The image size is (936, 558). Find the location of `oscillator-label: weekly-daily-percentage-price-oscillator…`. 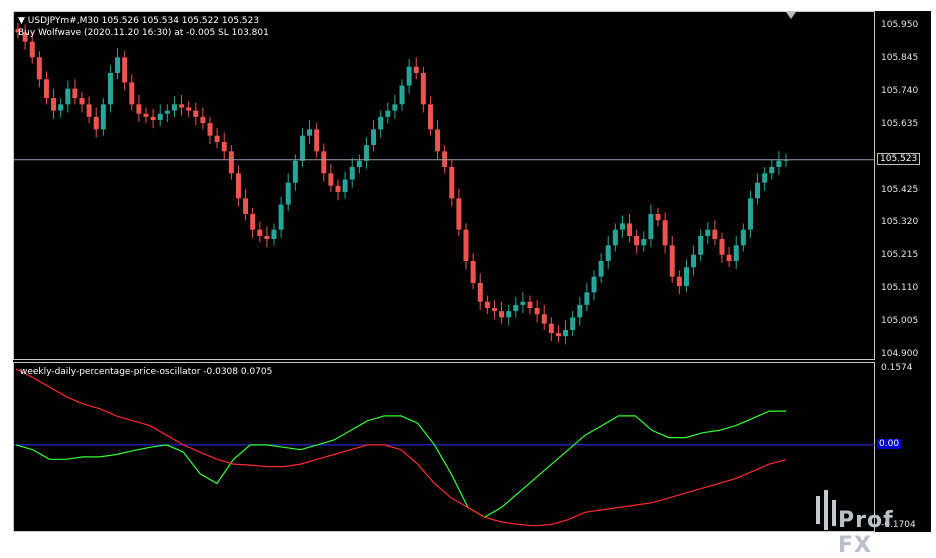

oscillator-label: weekly-daily-percentage-price-oscillator… is located at coordinates (146, 372).